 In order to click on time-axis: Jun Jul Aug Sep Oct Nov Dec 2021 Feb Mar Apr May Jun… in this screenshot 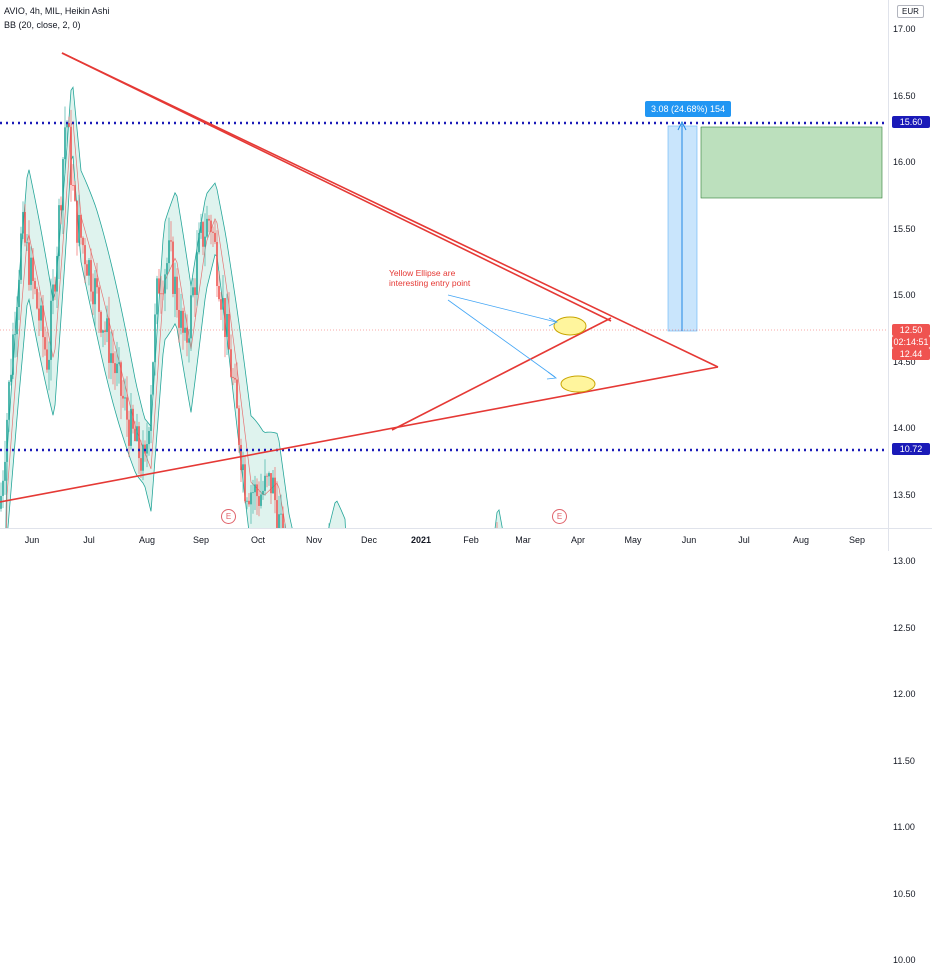, I will do `click(444, 539)`.